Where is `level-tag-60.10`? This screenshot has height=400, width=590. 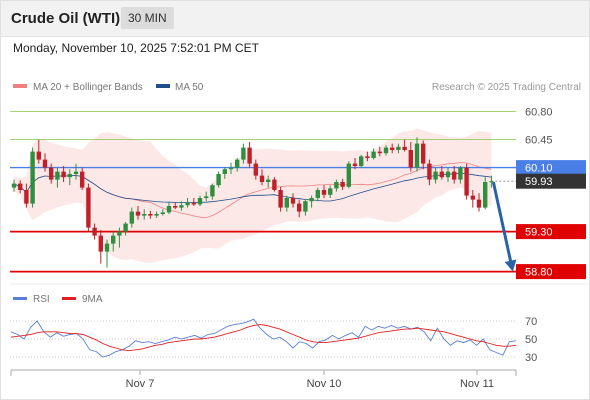 level-tag-60.10 is located at coordinates (551, 168).